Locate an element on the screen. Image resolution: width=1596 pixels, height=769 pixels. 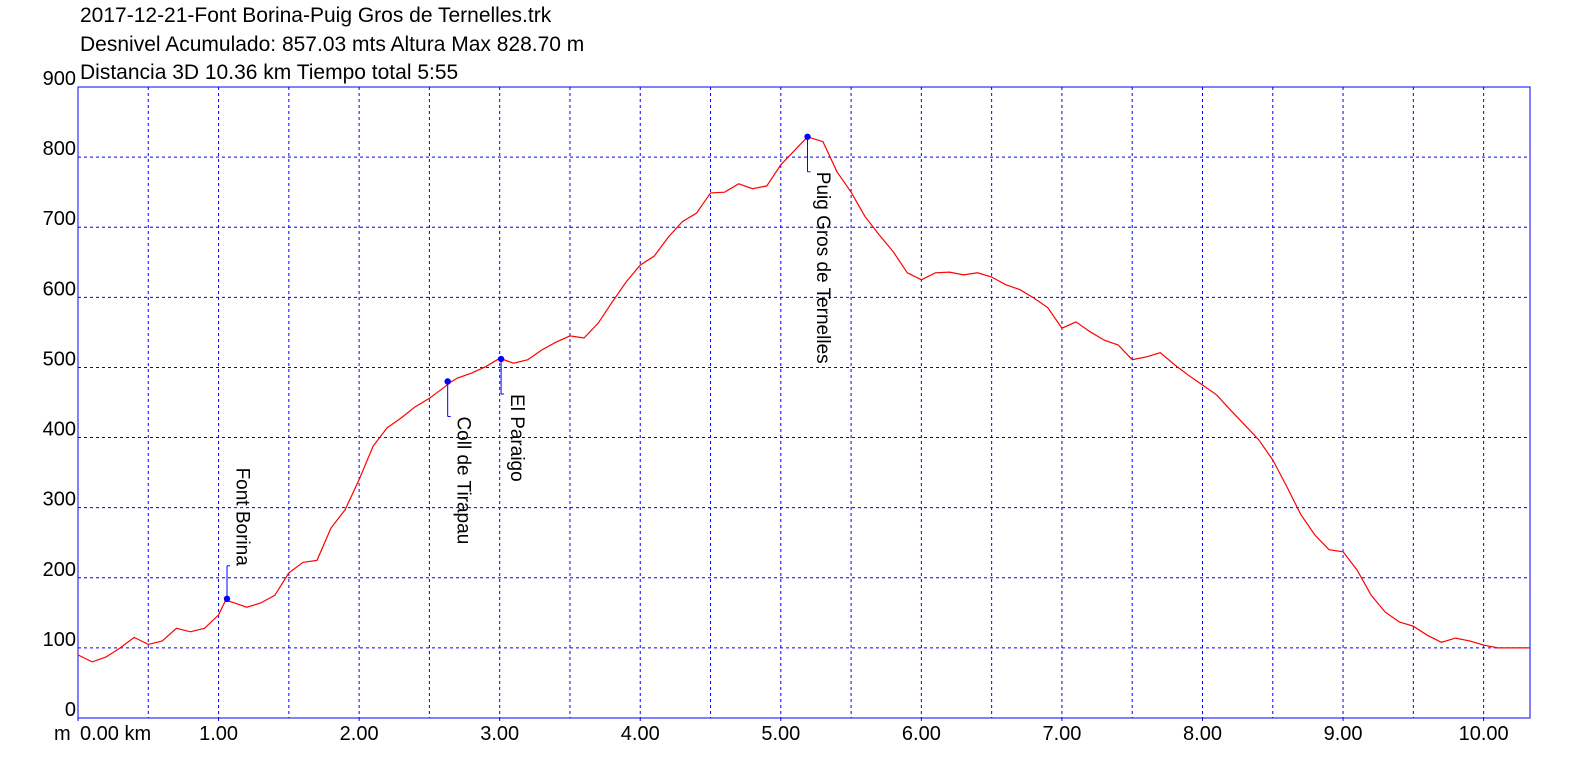
waypoint-label: Puig Gros de Ternelles is located at coordinates (822, 268).